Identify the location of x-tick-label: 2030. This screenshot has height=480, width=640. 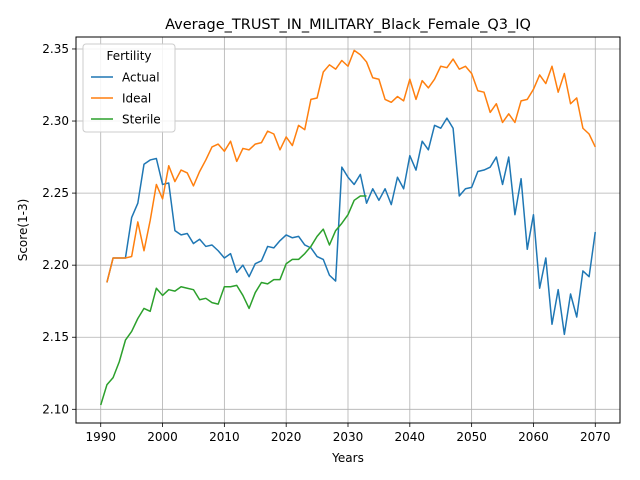
(348, 437).